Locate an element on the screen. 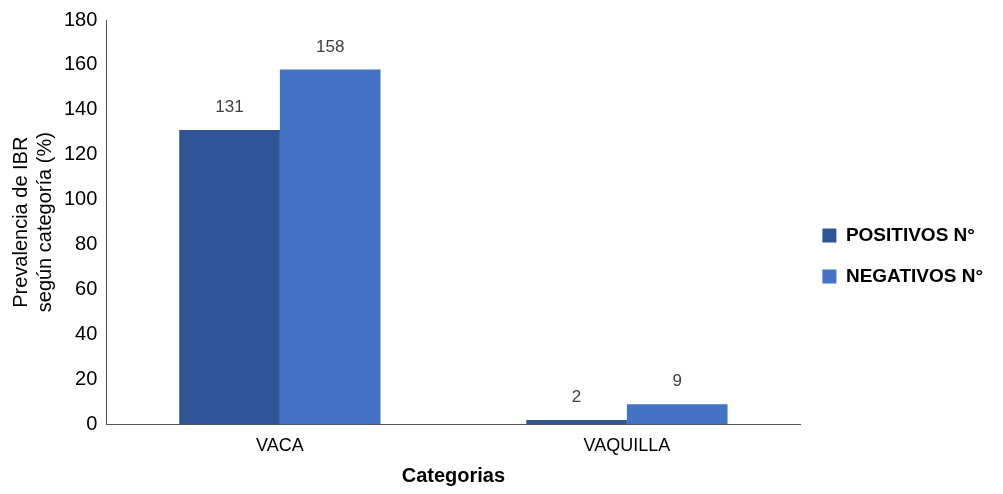  legend-label: NEGATIVOS N° is located at coordinates (914, 275).